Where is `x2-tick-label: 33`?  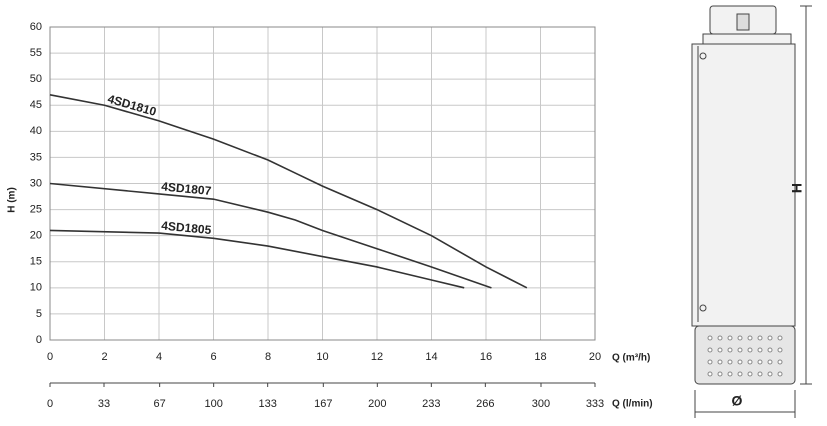 x2-tick-label: 33 is located at coordinates (104, 404).